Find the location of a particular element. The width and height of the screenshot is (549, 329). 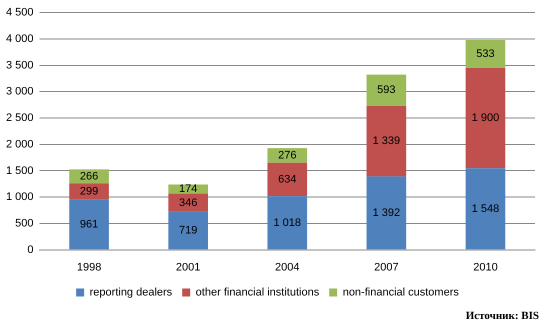

data-label: 266 is located at coordinates (89, 176).